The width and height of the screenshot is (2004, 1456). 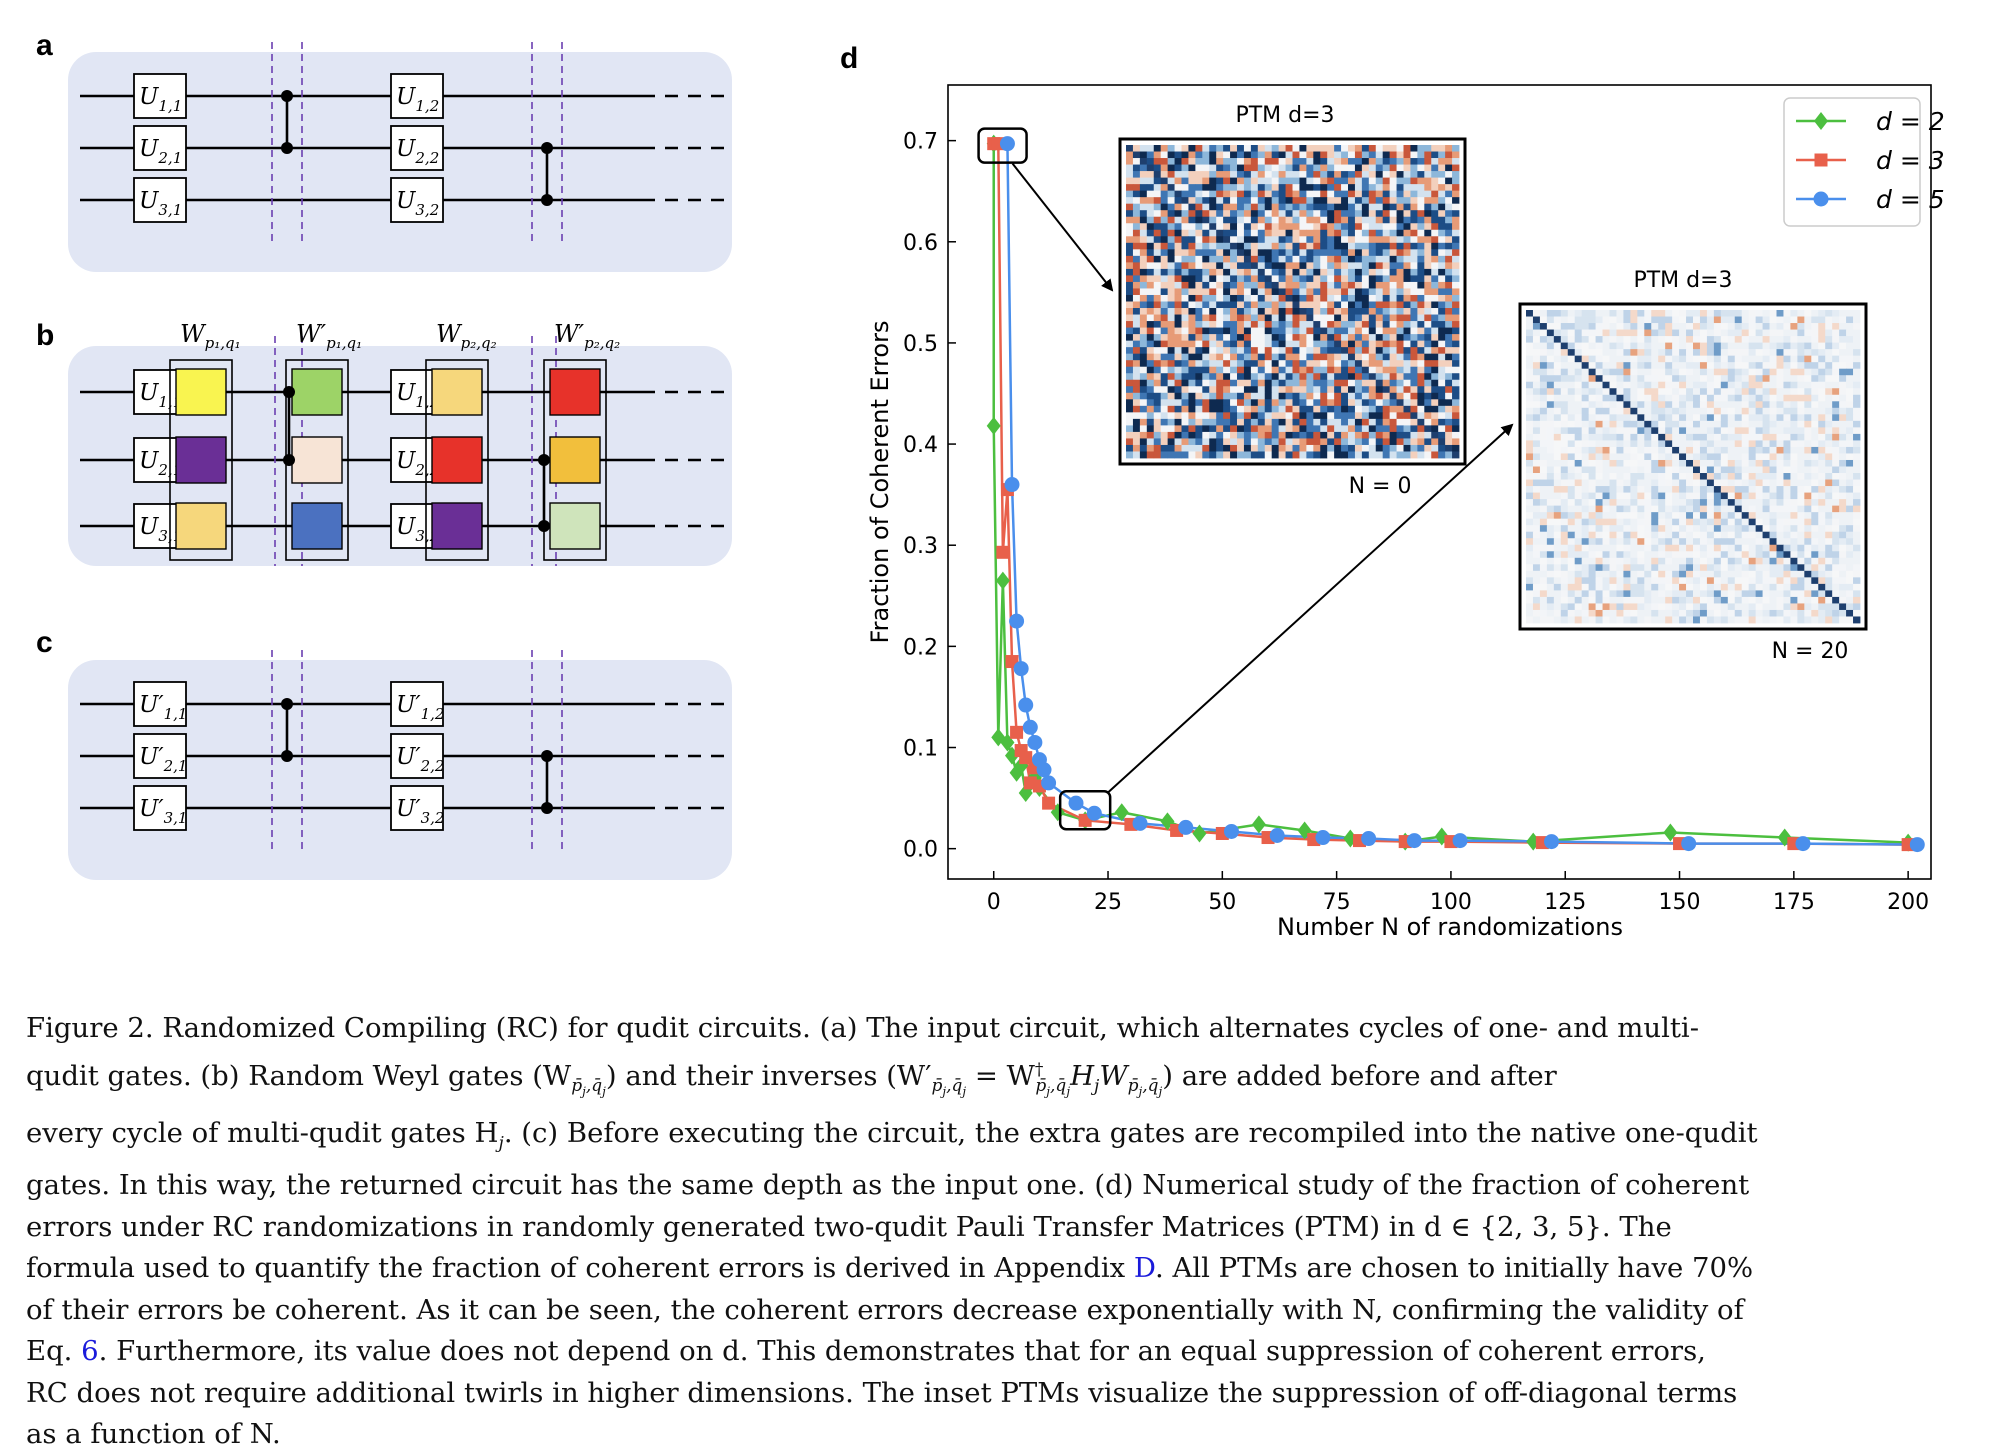 I want to click on equation-link: 6, so click(x=90, y=1351).